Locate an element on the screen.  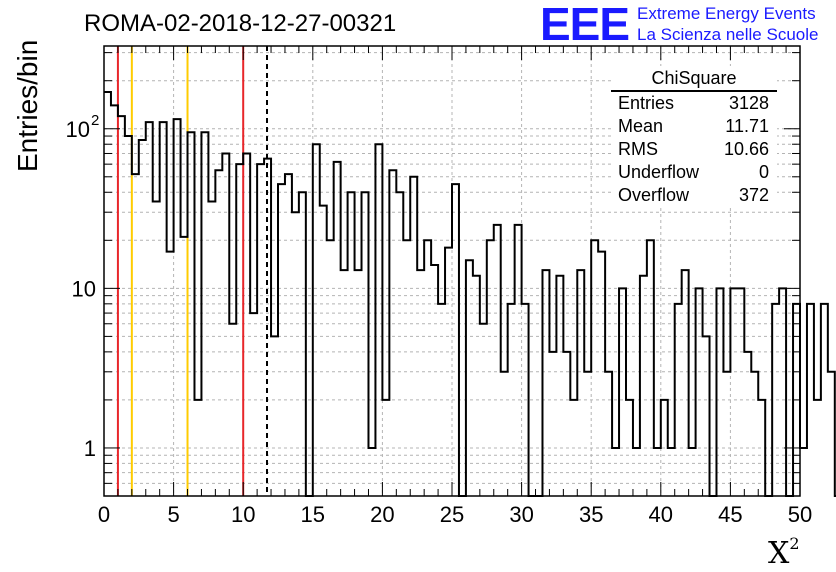
stats-key: Underflow is located at coordinates (659, 172).